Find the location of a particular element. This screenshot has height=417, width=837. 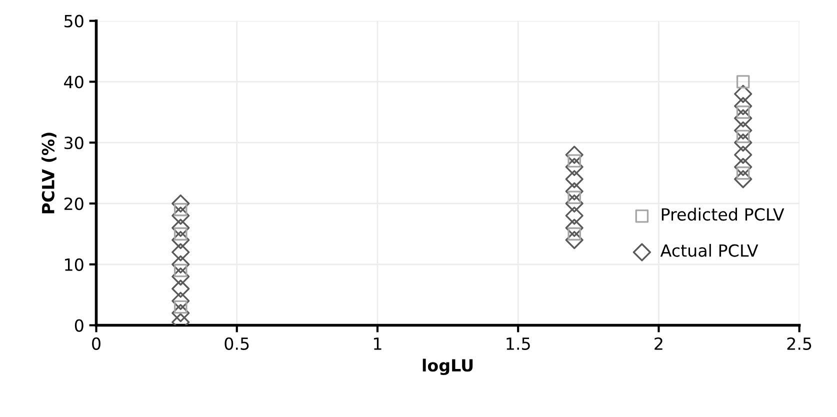

x-tick-label: 0.5 is located at coordinates (236, 343).